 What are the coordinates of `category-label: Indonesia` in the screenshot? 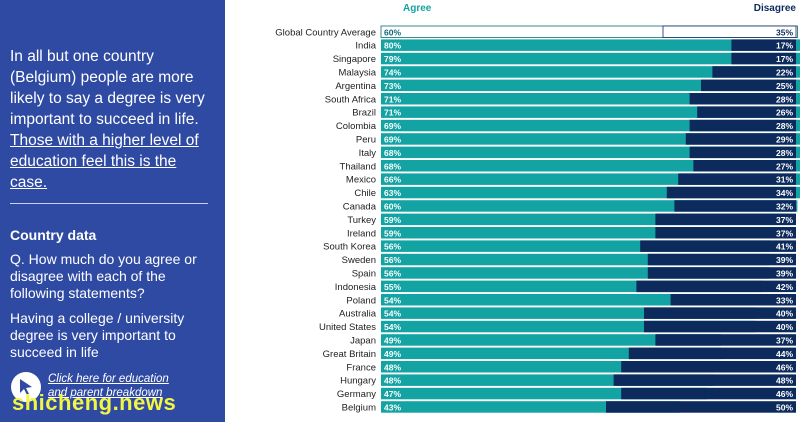 It's located at (356, 287).